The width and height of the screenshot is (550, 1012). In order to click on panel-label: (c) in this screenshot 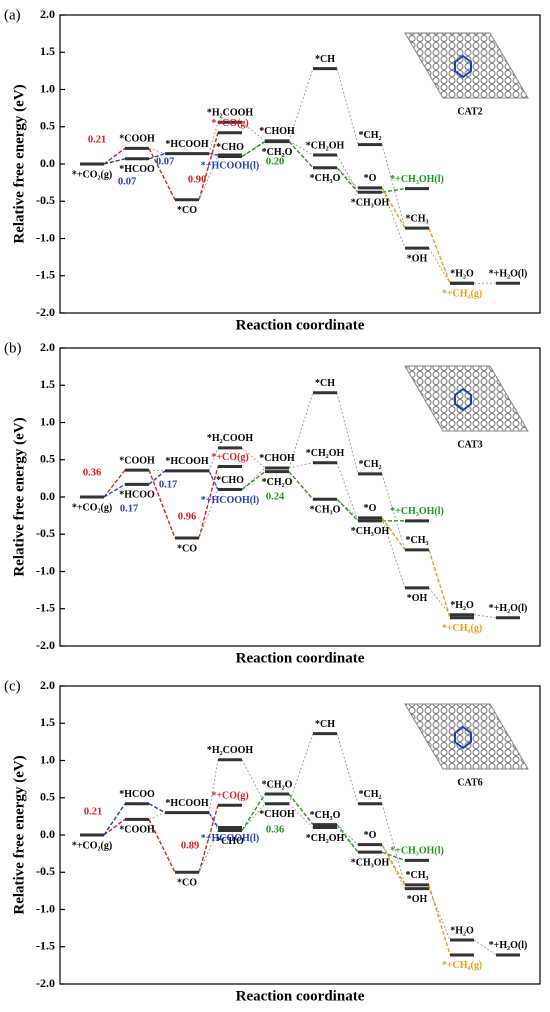, I will do `click(12, 686)`.